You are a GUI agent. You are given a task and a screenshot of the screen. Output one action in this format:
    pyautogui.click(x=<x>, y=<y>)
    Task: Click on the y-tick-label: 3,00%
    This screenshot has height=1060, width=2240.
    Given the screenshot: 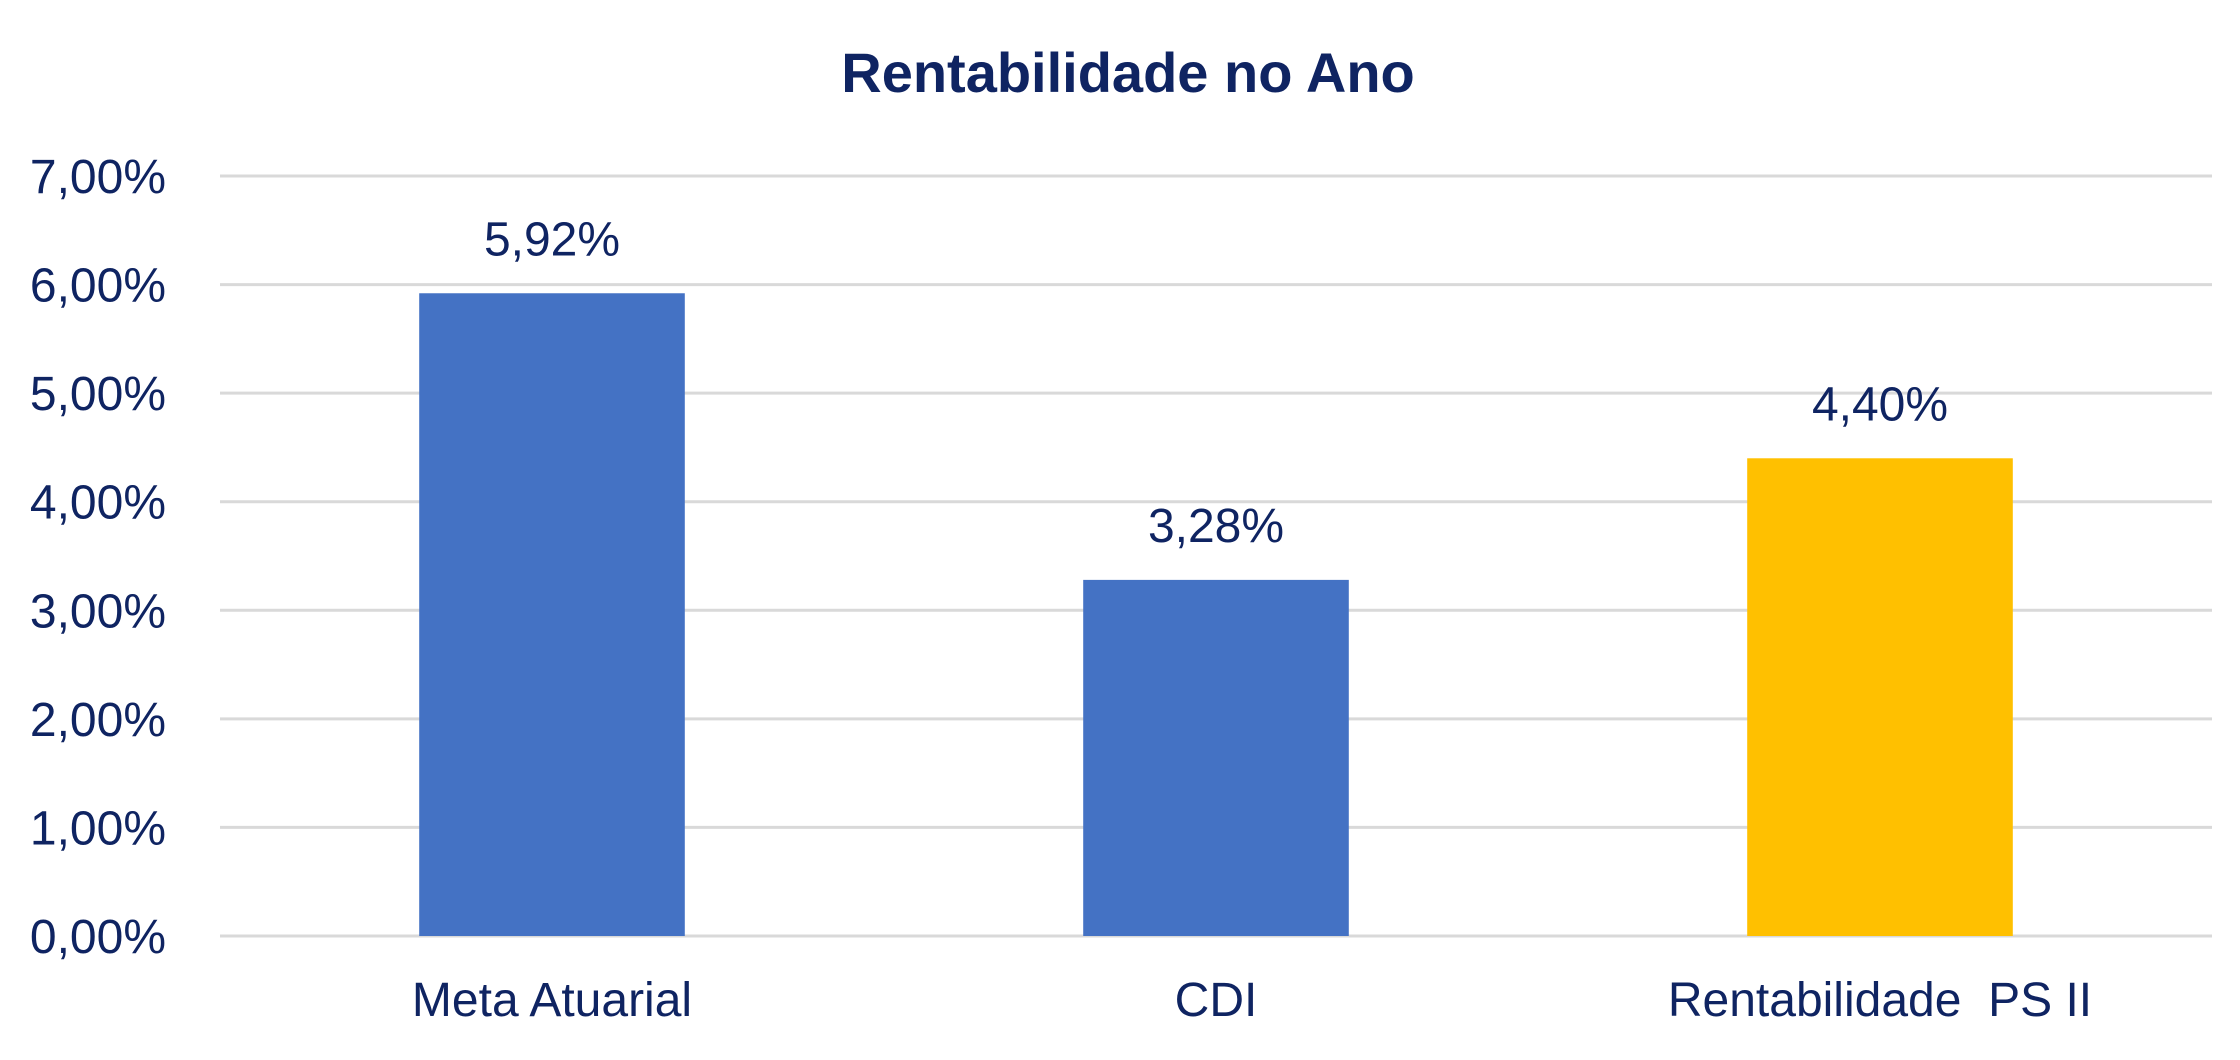 What is the action you would take?
    pyautogui.click(x=98, y=611)
    